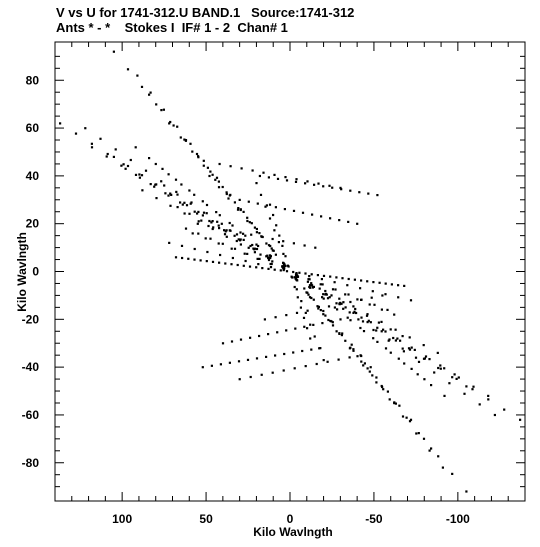  What do you see at coordinates (22, 272) in the screenshot?
I see `y-axis-label: Kilo Wavlngth` at bounding box center [22, 272].